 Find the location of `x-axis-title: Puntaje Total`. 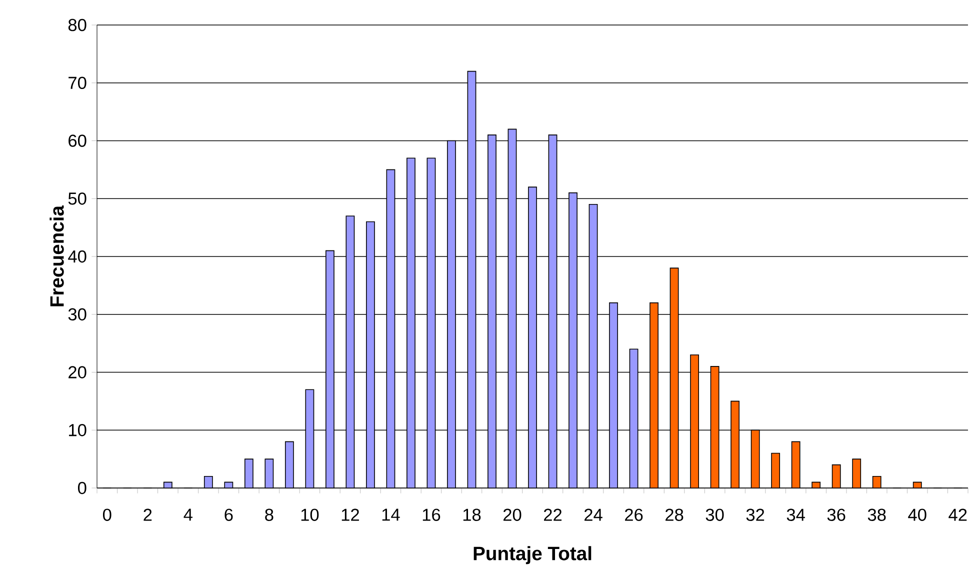

x-axis-title: Puntaje Total is located at coordinates (533, 555).